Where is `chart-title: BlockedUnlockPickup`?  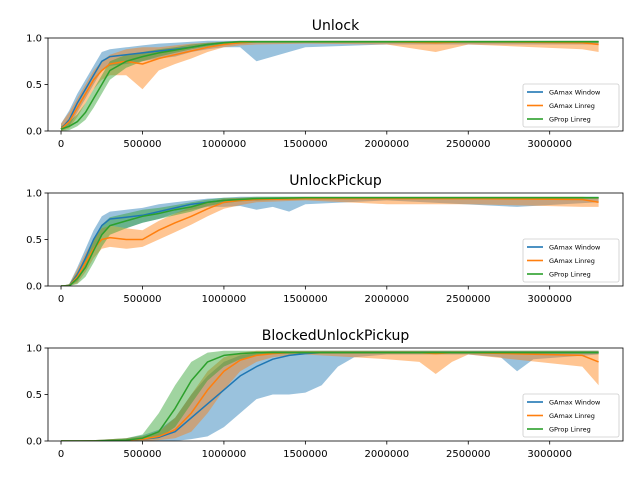 chart-title: BlockedUnlockPickup is located at coordinates (336, 336).